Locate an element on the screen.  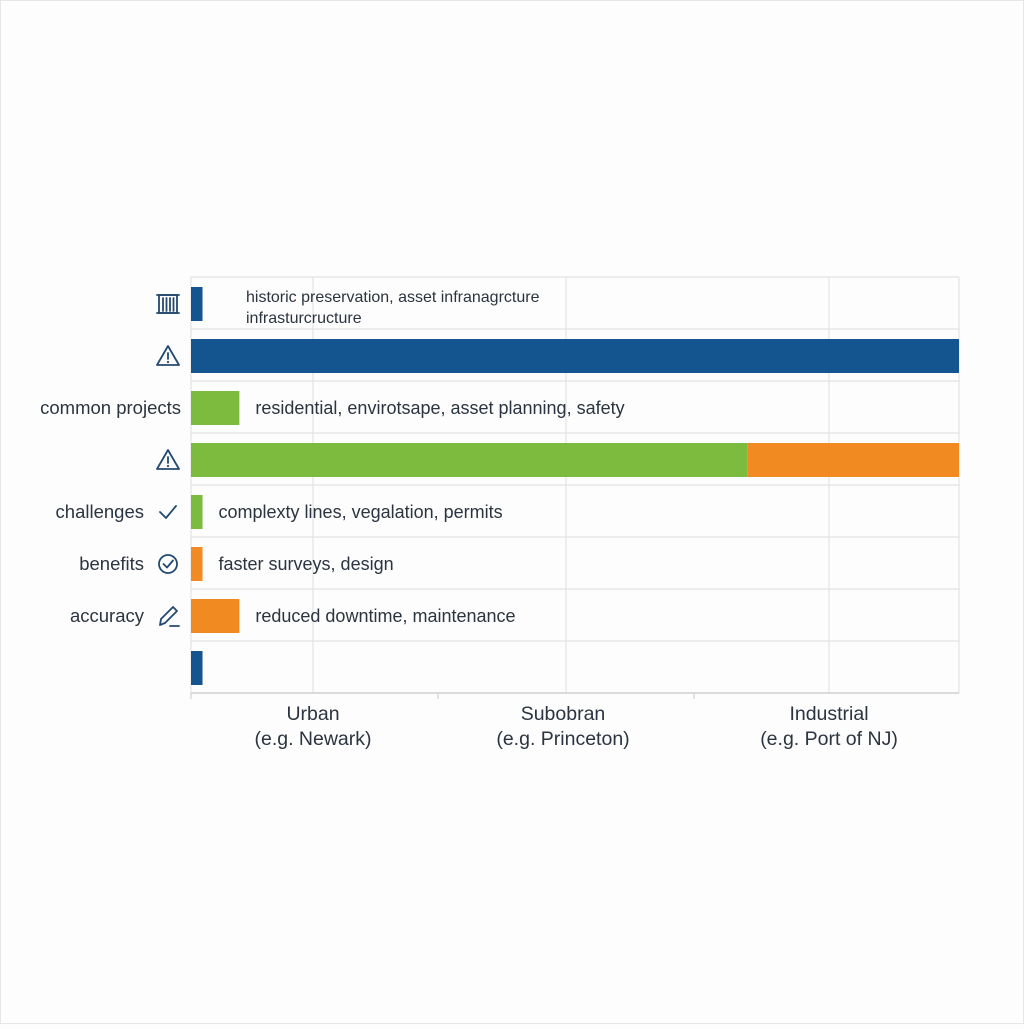
category-label: Subobran is located at coordinates (563, 714).